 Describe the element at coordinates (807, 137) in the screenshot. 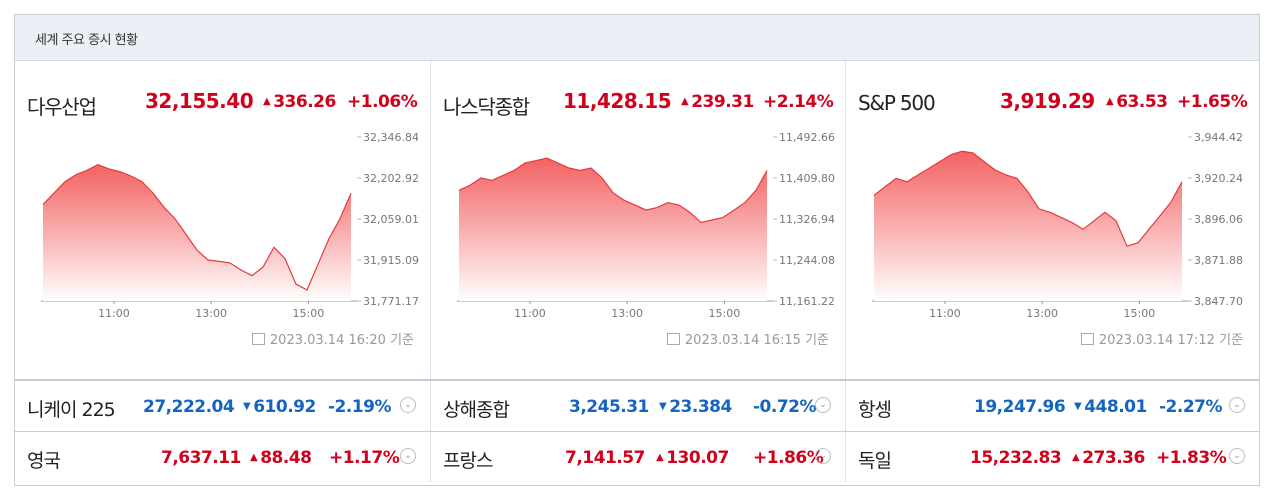

I see `y-tick-label: 11,492.66` at that location.